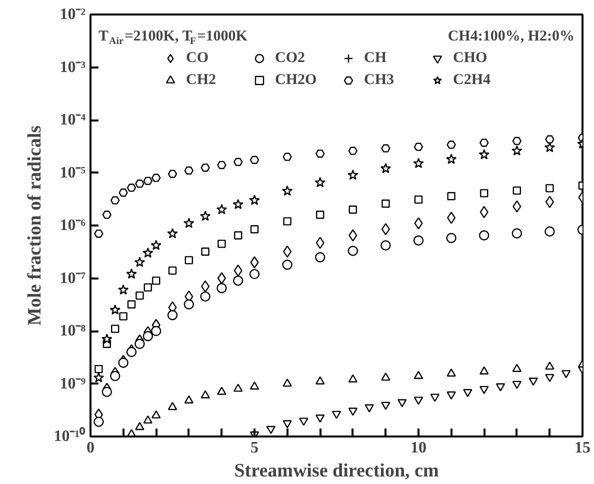 The height and width of the screenshot is (484, 594). What do you see at coordinates (582, 448) in the screenshot?
I see `x-tick-label: 15` at bounding box center [582, 448].